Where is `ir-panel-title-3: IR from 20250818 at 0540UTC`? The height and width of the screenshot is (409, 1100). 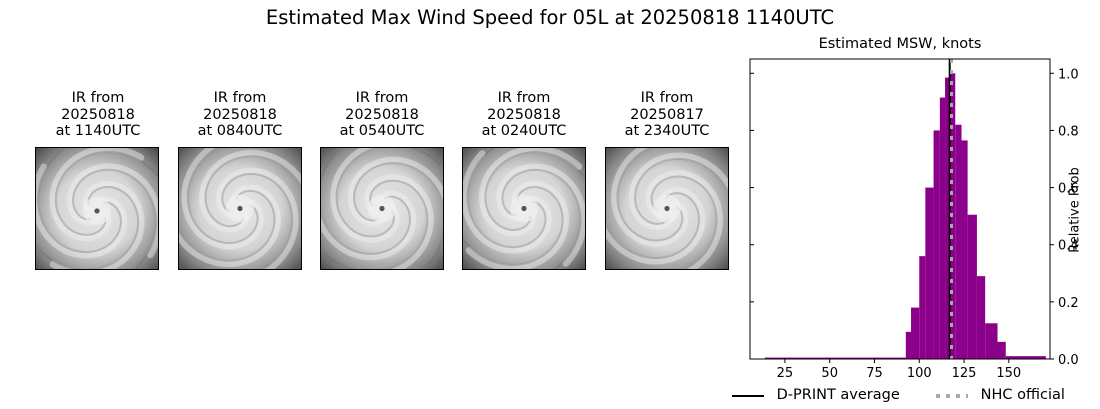
ir-panel-title-3: IR from 20250818 at 0540UTC is located at coordinates (382, 115).